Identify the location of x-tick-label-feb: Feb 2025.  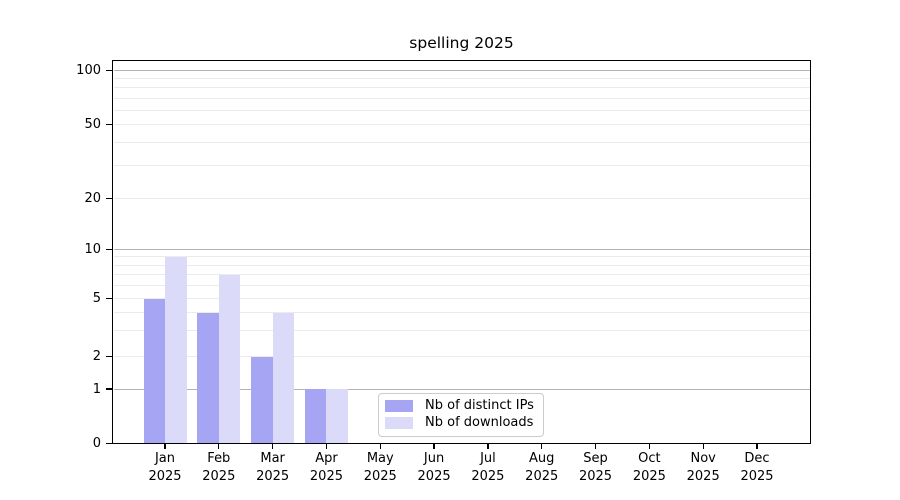
(219, 467).